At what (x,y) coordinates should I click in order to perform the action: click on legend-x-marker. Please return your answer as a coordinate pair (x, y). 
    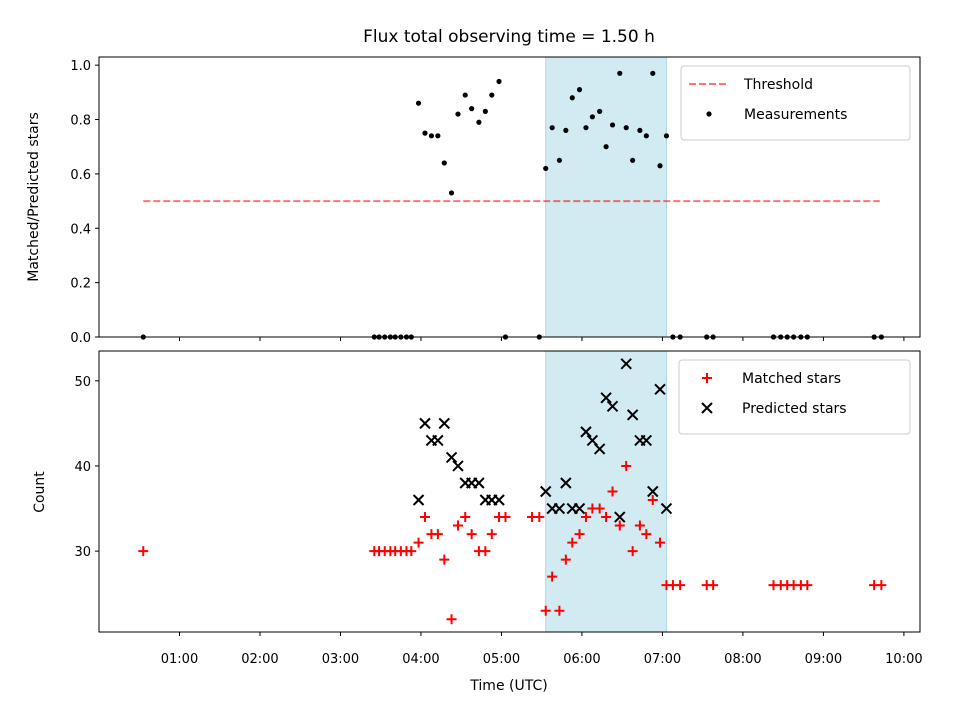
    Looking at the image, I should click on (707, 408).